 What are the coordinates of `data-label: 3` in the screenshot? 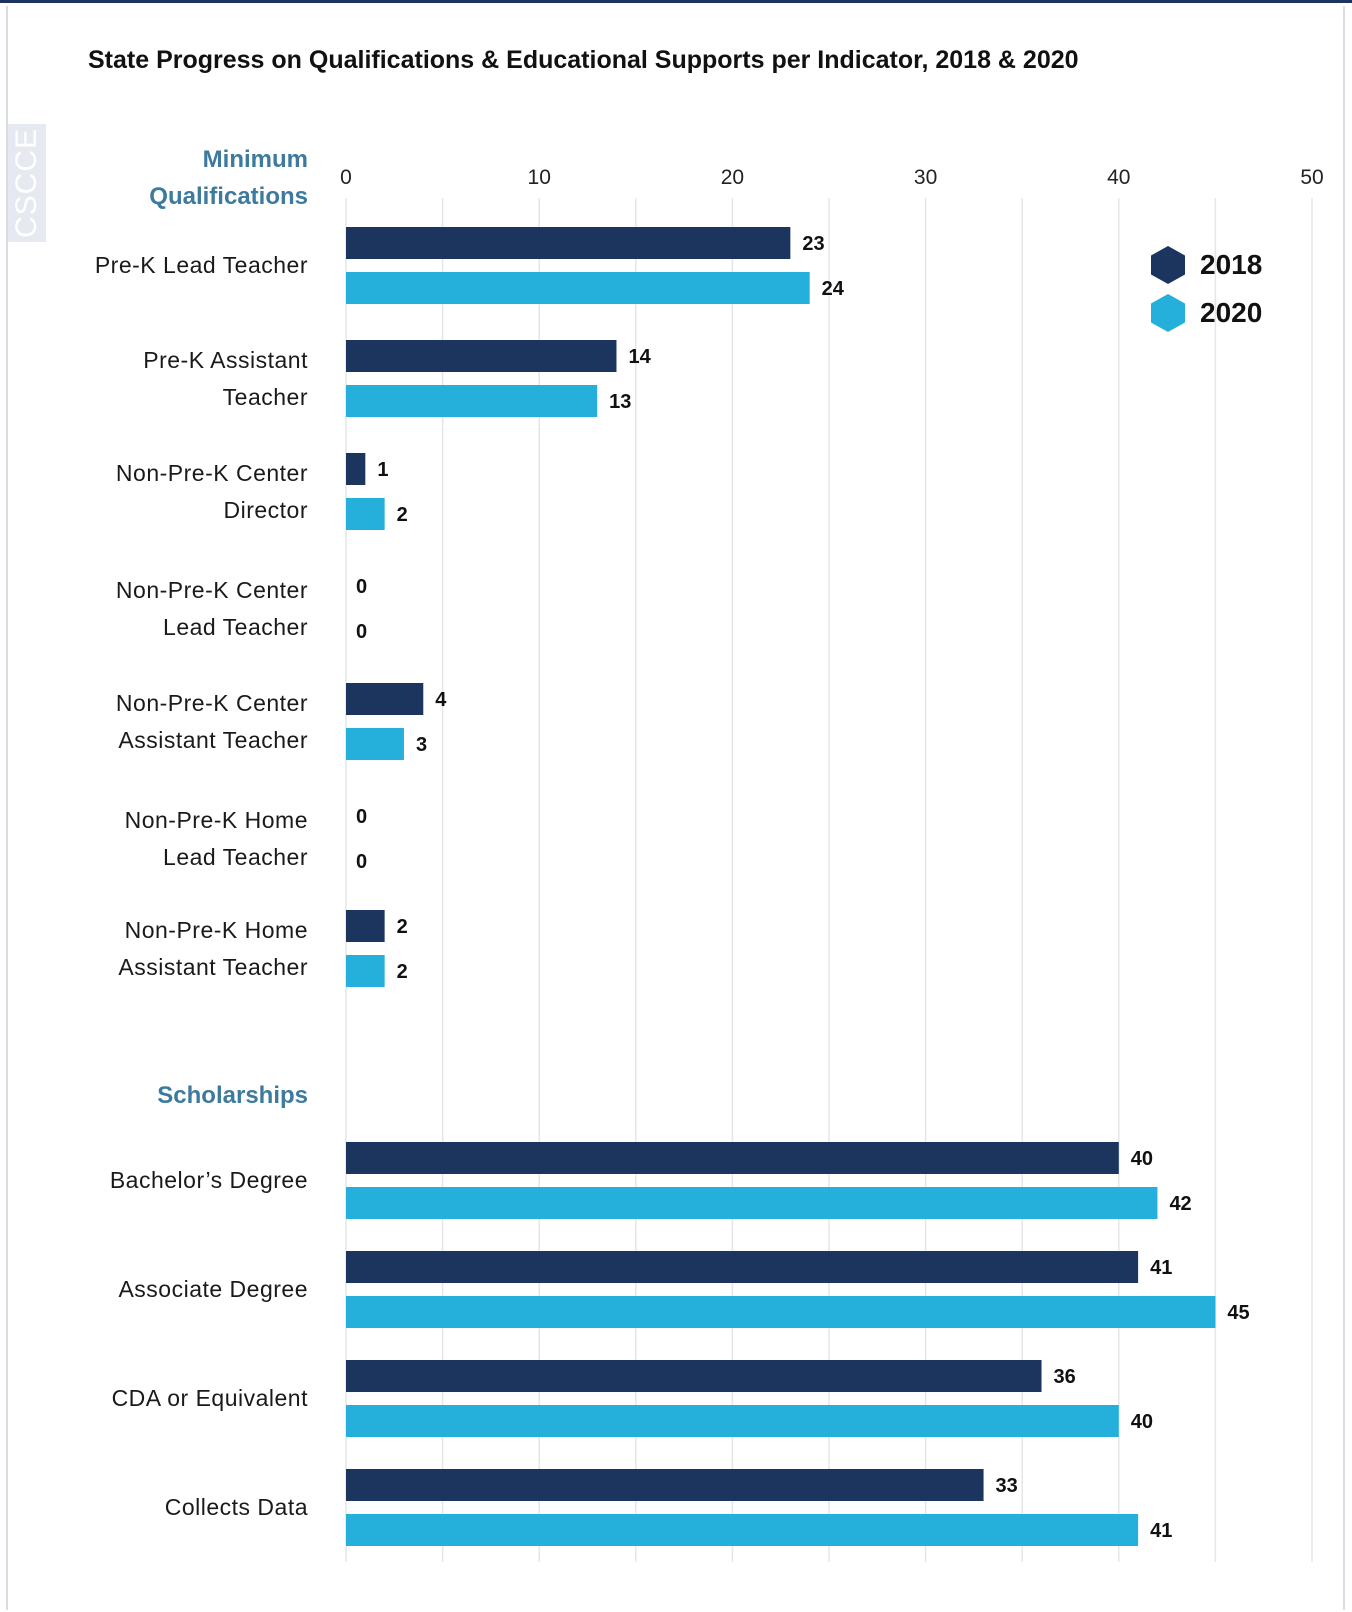 It's located at (421, 745).